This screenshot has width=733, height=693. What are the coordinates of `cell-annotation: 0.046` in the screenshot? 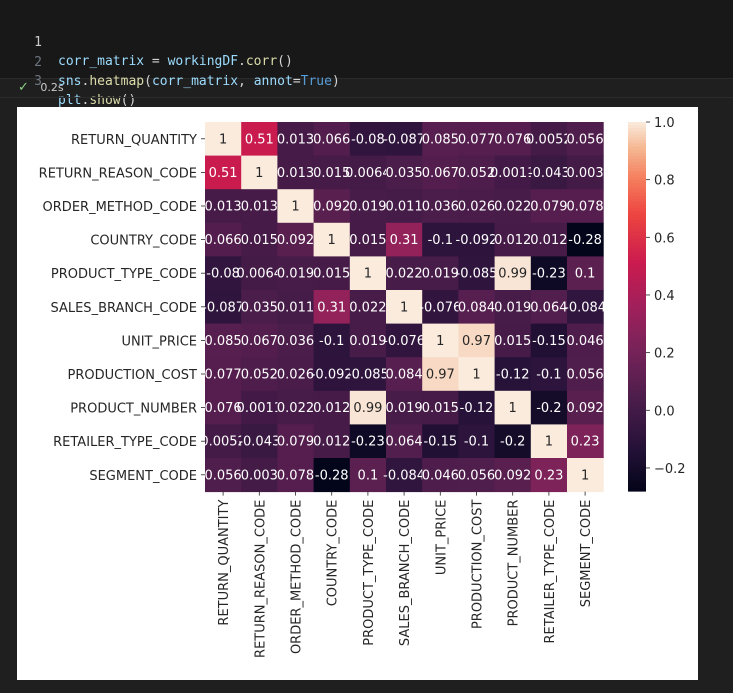 It's located at (584, 341).